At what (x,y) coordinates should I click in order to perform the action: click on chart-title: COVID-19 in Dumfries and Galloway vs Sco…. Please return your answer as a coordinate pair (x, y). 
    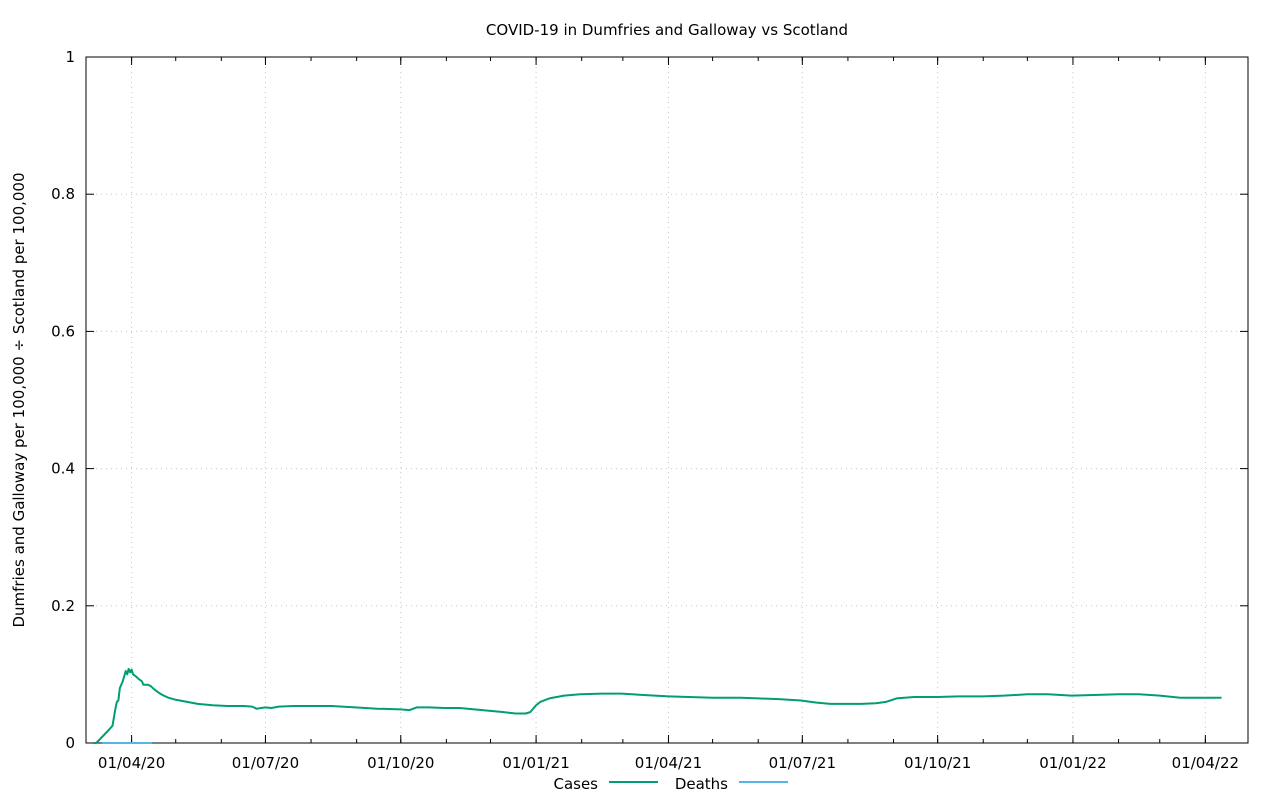
    Looking at the image, I should click on (667, 30).